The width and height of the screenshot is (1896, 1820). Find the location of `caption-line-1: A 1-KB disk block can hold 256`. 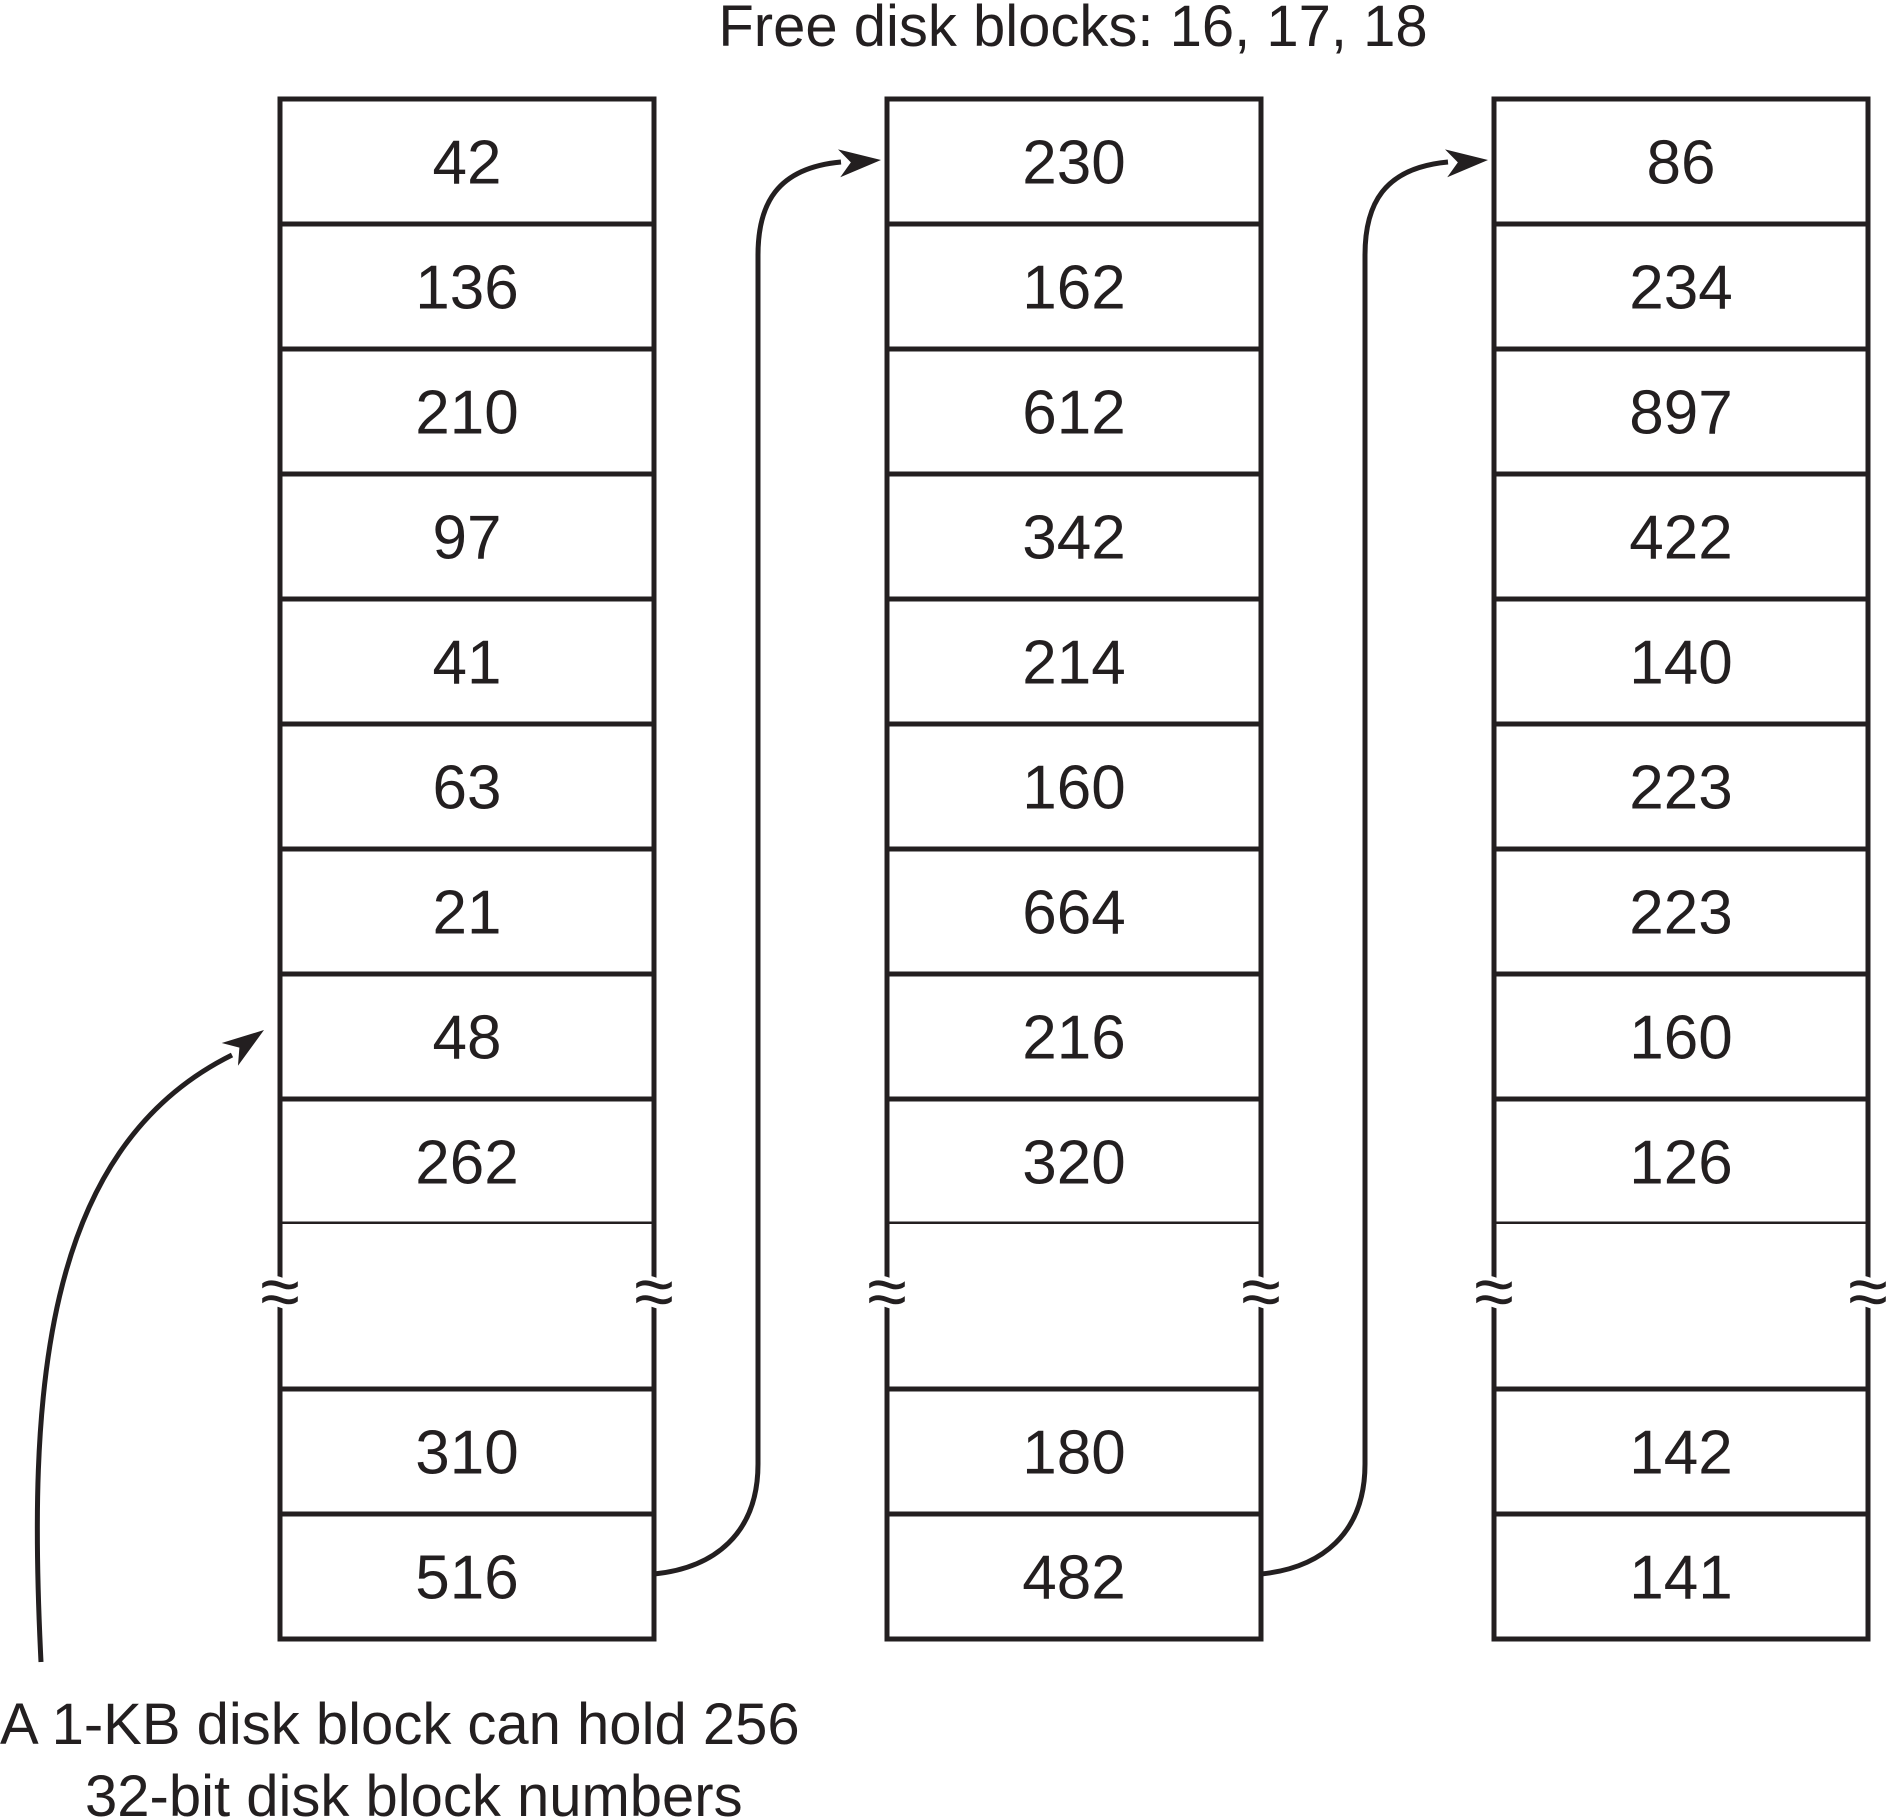

caption-line-1: A 1-KB disk block can hold 256 is located at coordinates (400, 1724).